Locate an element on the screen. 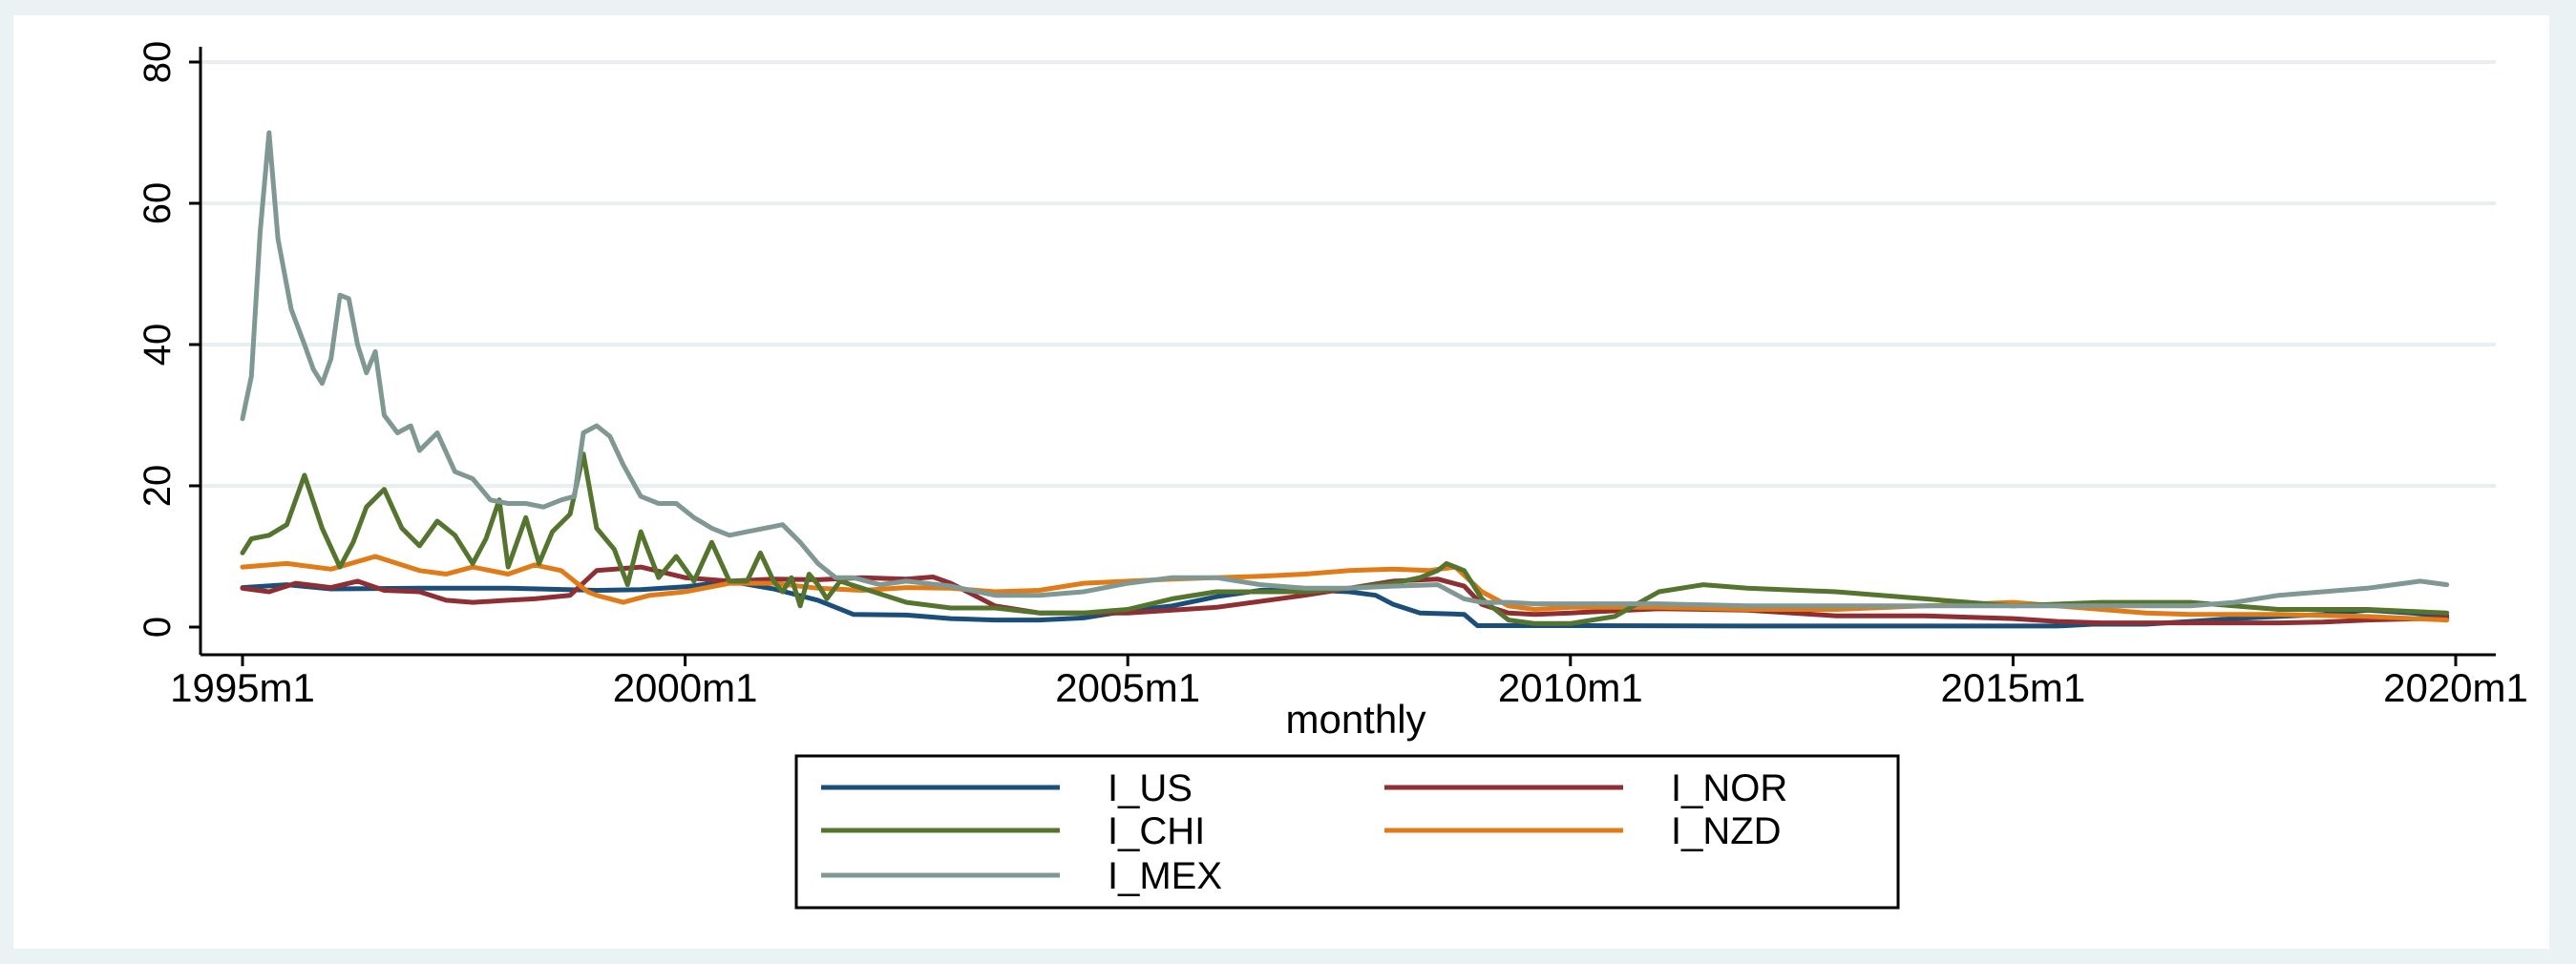 The width and height of the screenshot is (2576, 964). legend-label-i-chi: I_CHI is located at coordinates (1156, 831).